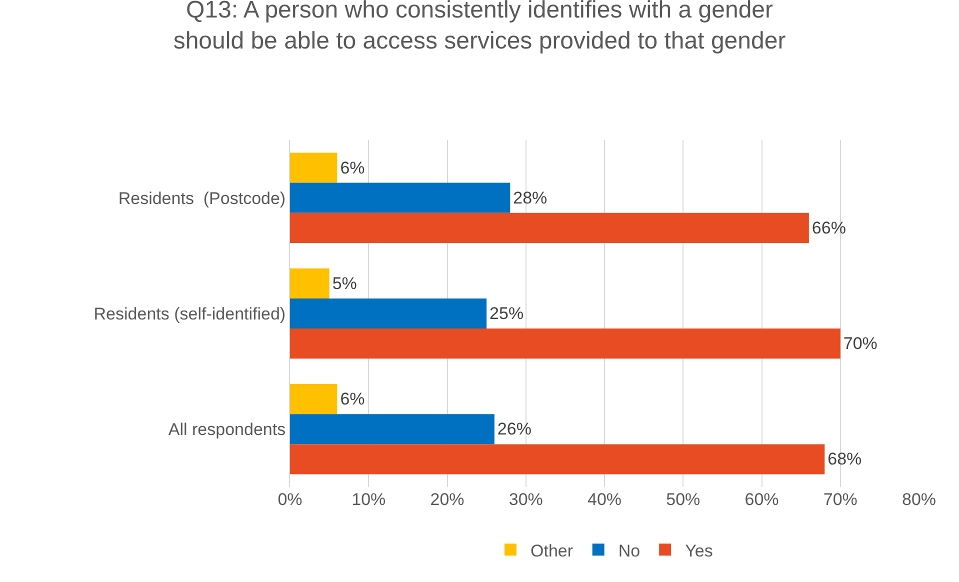 The image size is (959, 582). Describe the element at coordinates (369, 499) in the screenshot. I see `x-tick-label: 10%` at that location.